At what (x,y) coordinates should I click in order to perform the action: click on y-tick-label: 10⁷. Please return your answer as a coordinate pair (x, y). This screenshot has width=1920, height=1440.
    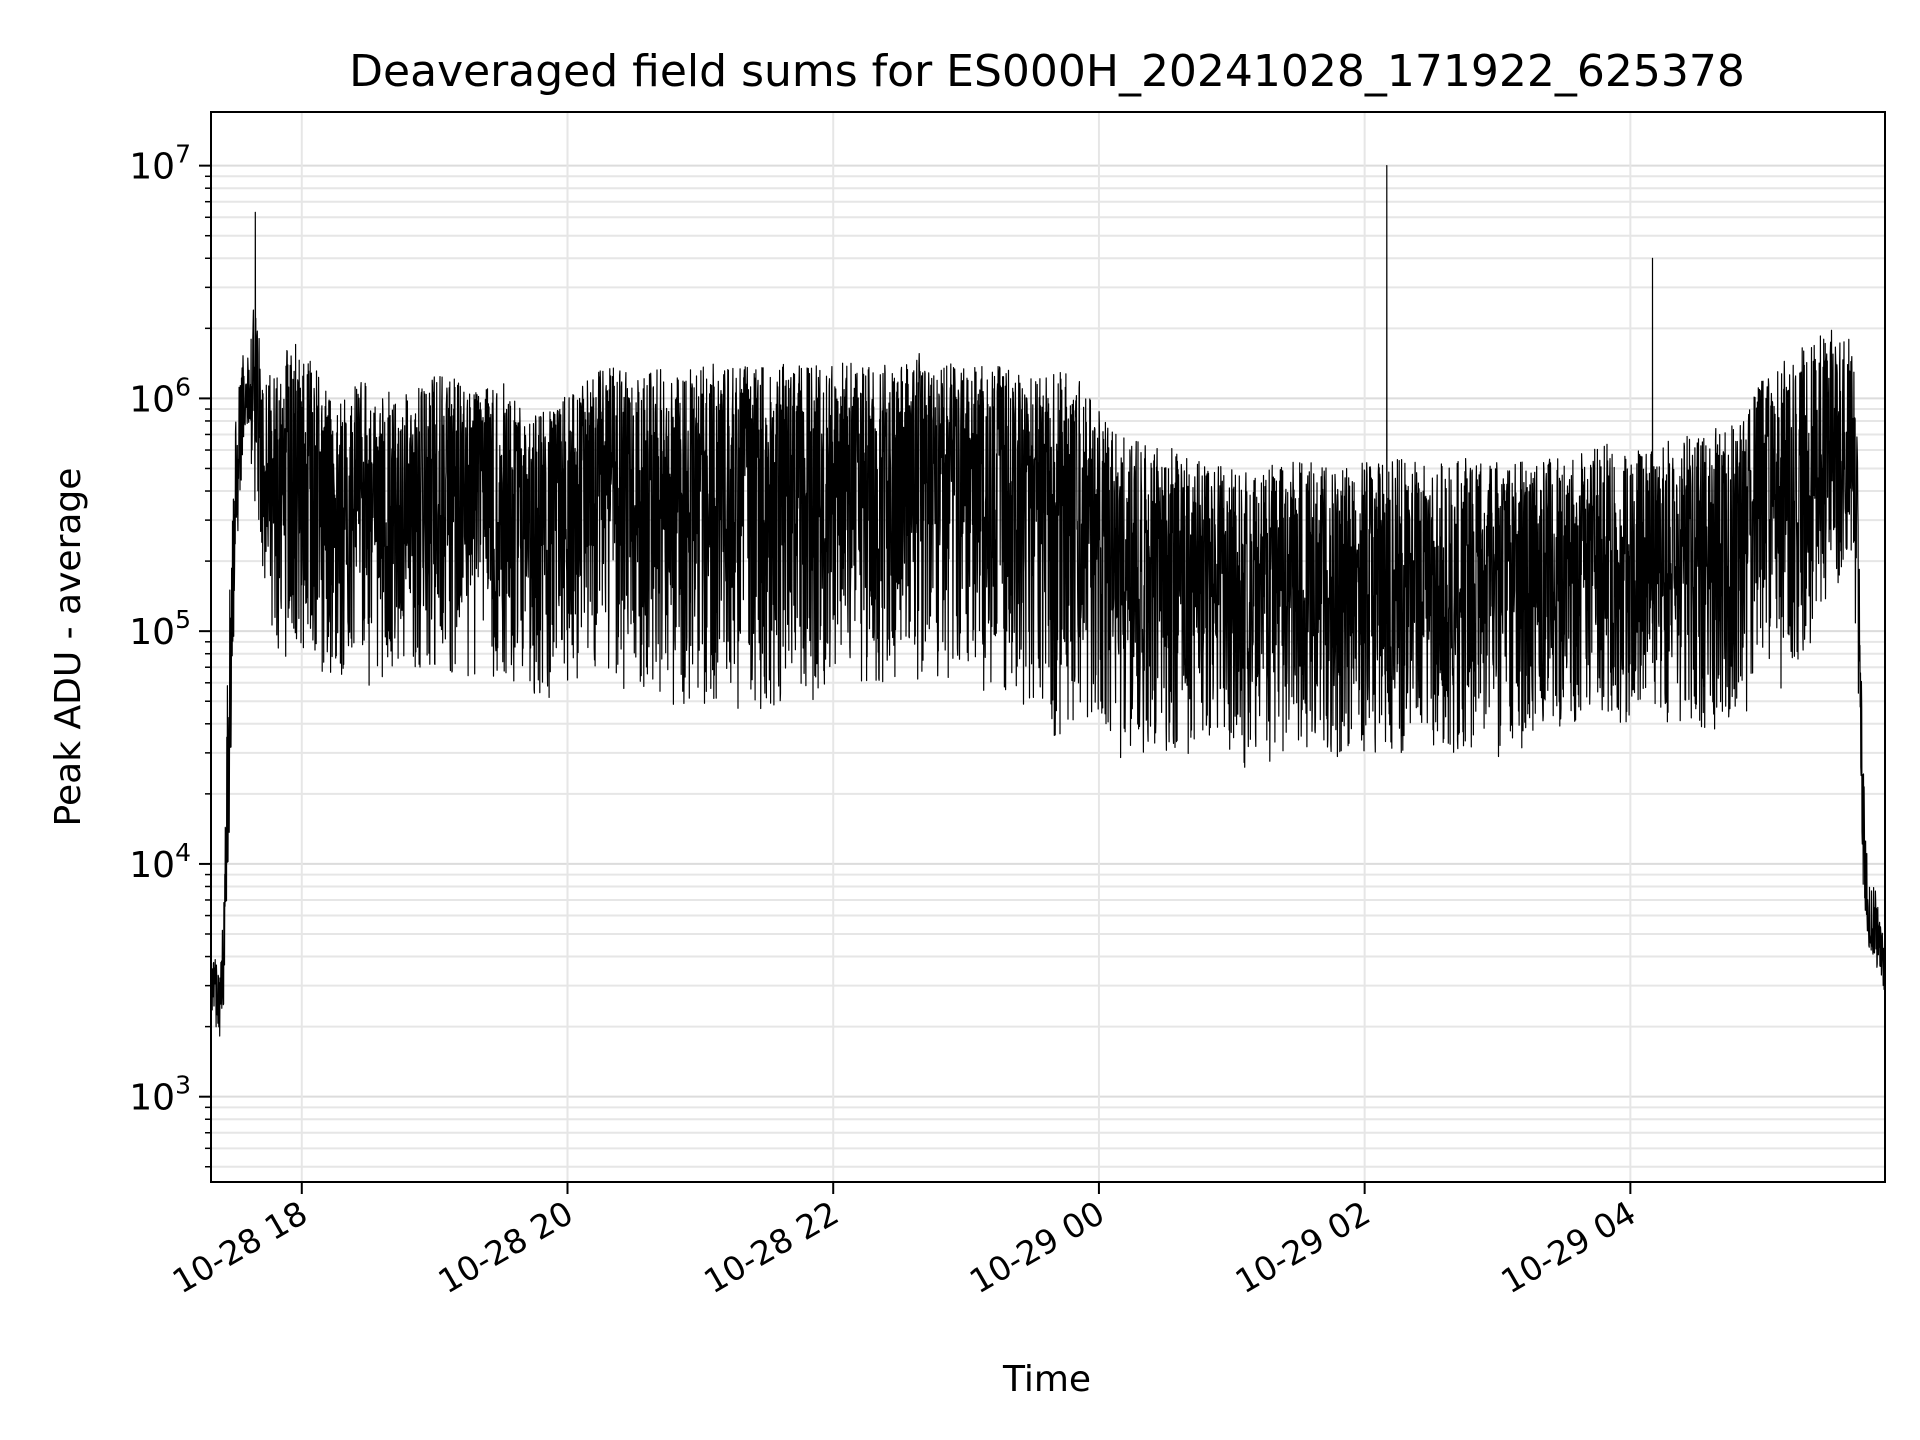
    Looking at the image, I should click on (160, 164).